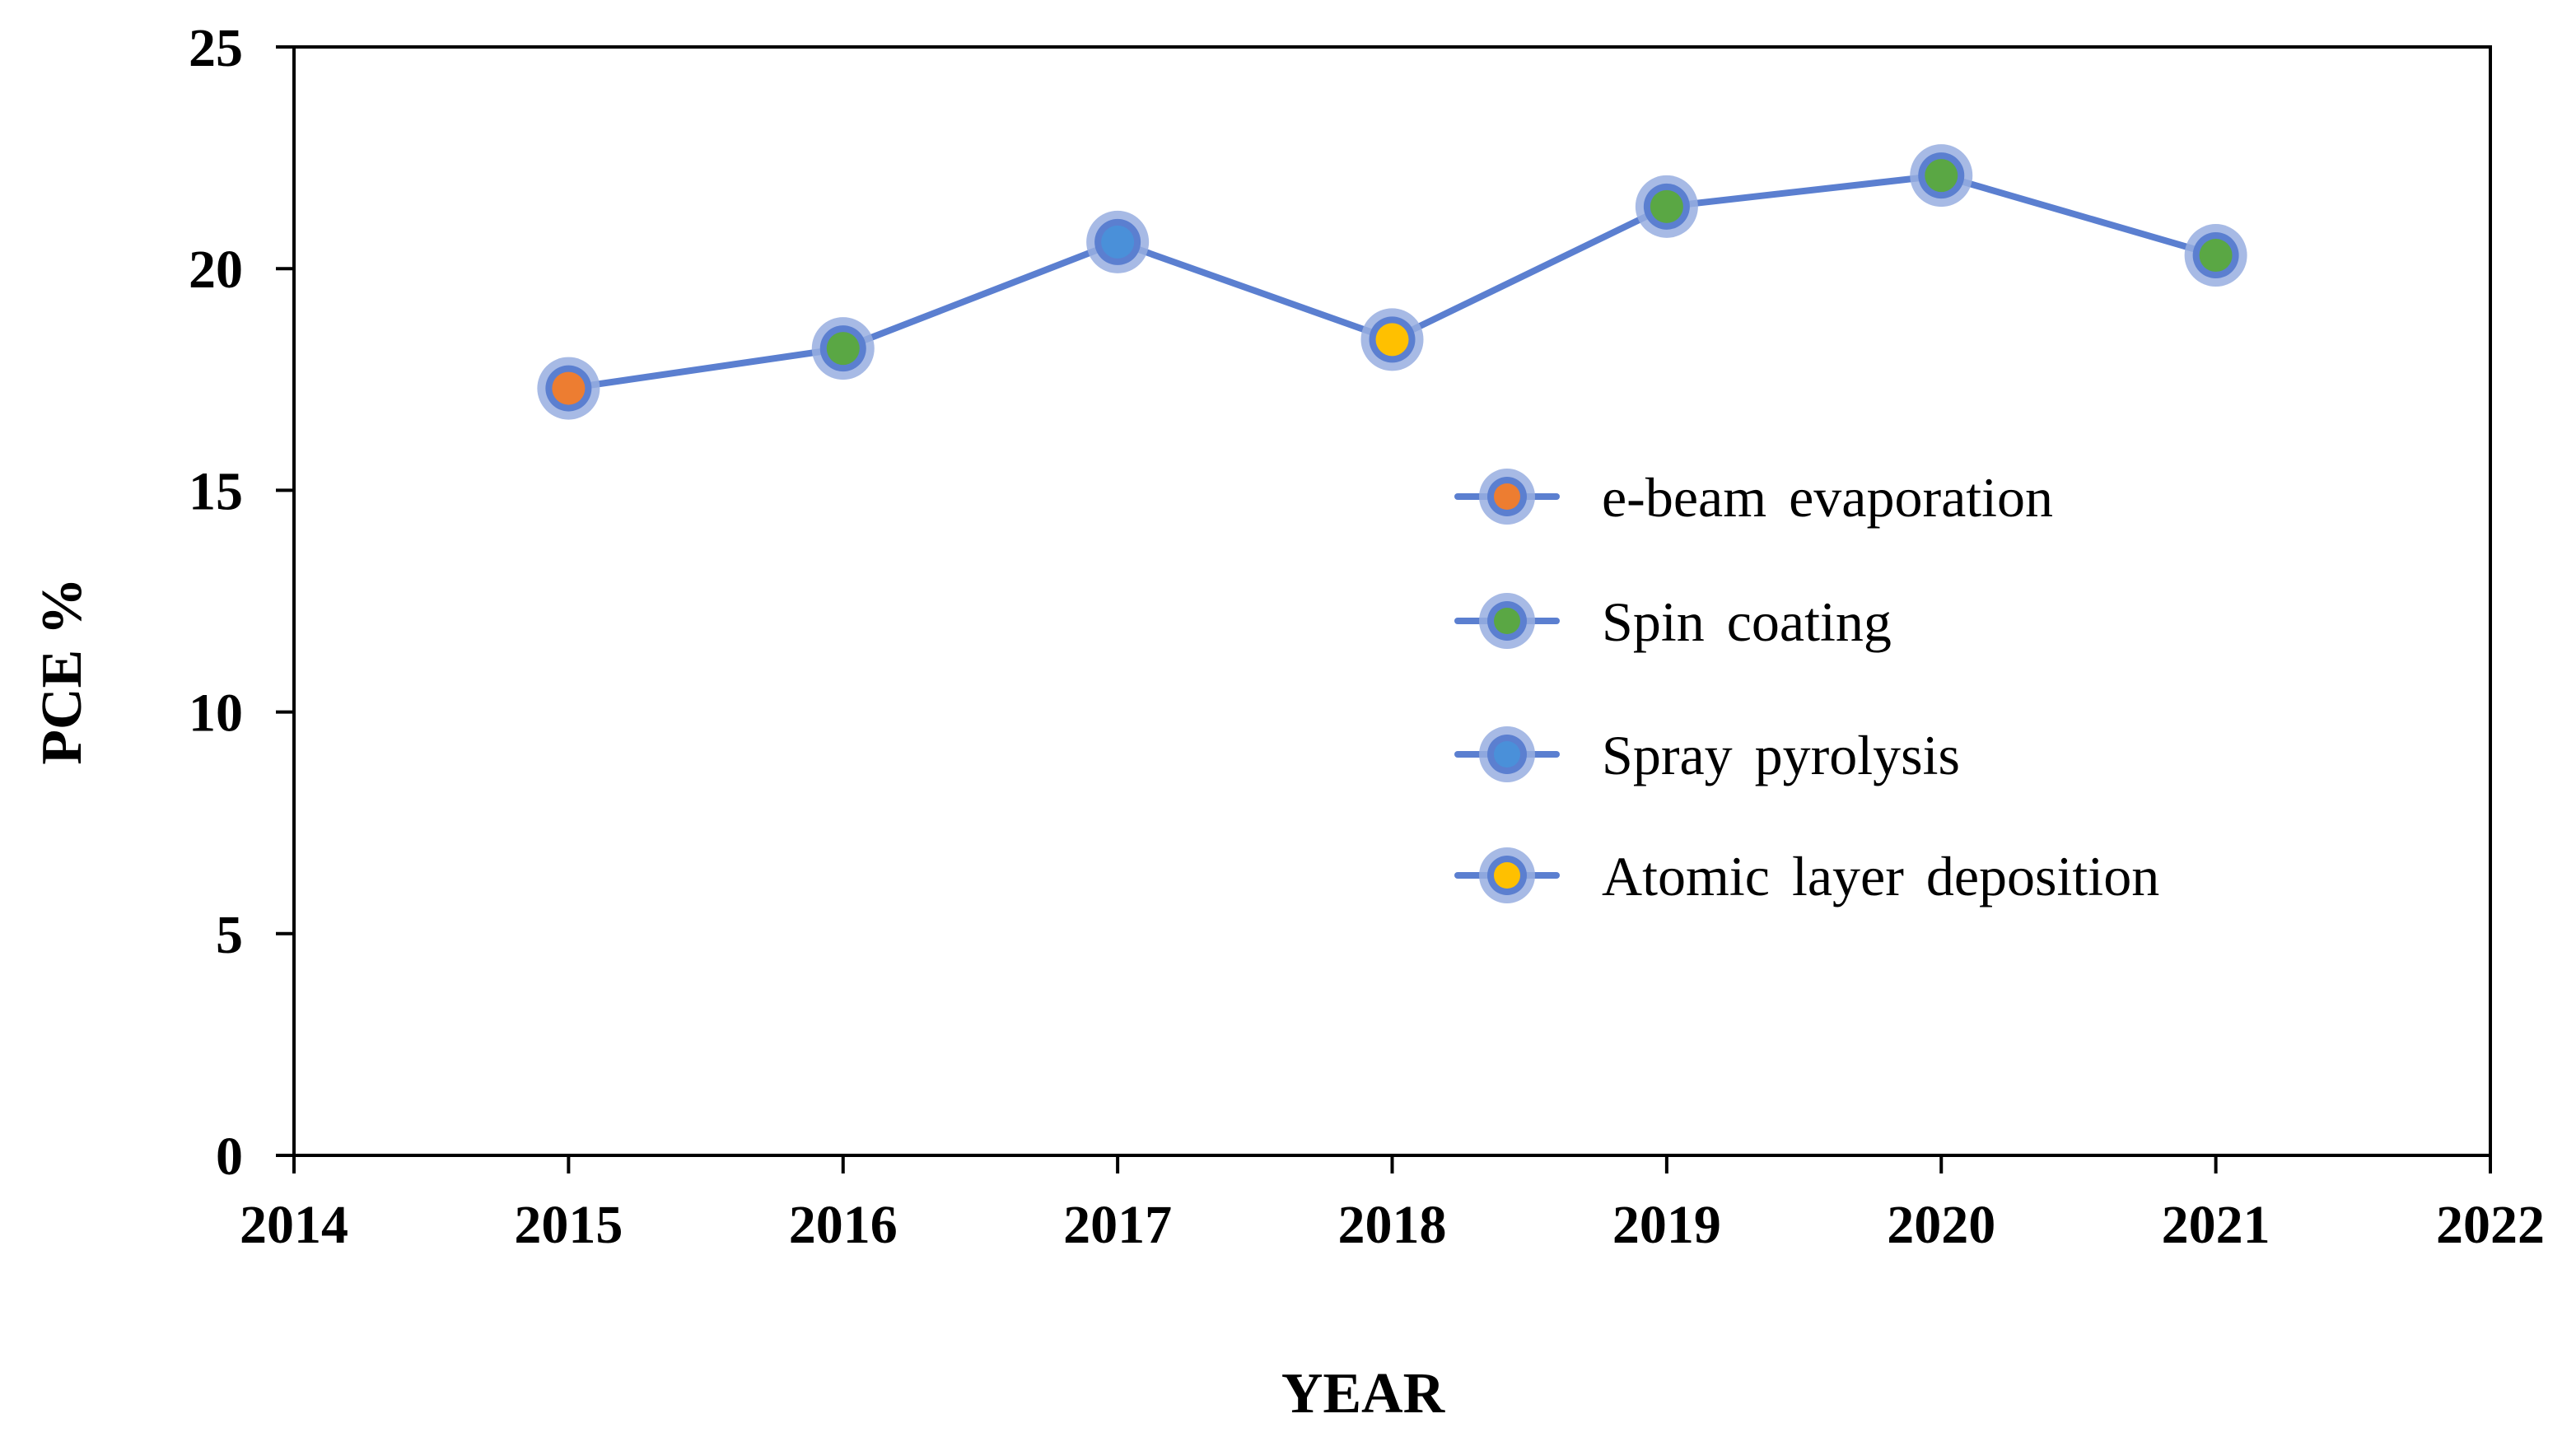  I want to click on legend-label: Atomic layer deposition, so click(1880, 876).